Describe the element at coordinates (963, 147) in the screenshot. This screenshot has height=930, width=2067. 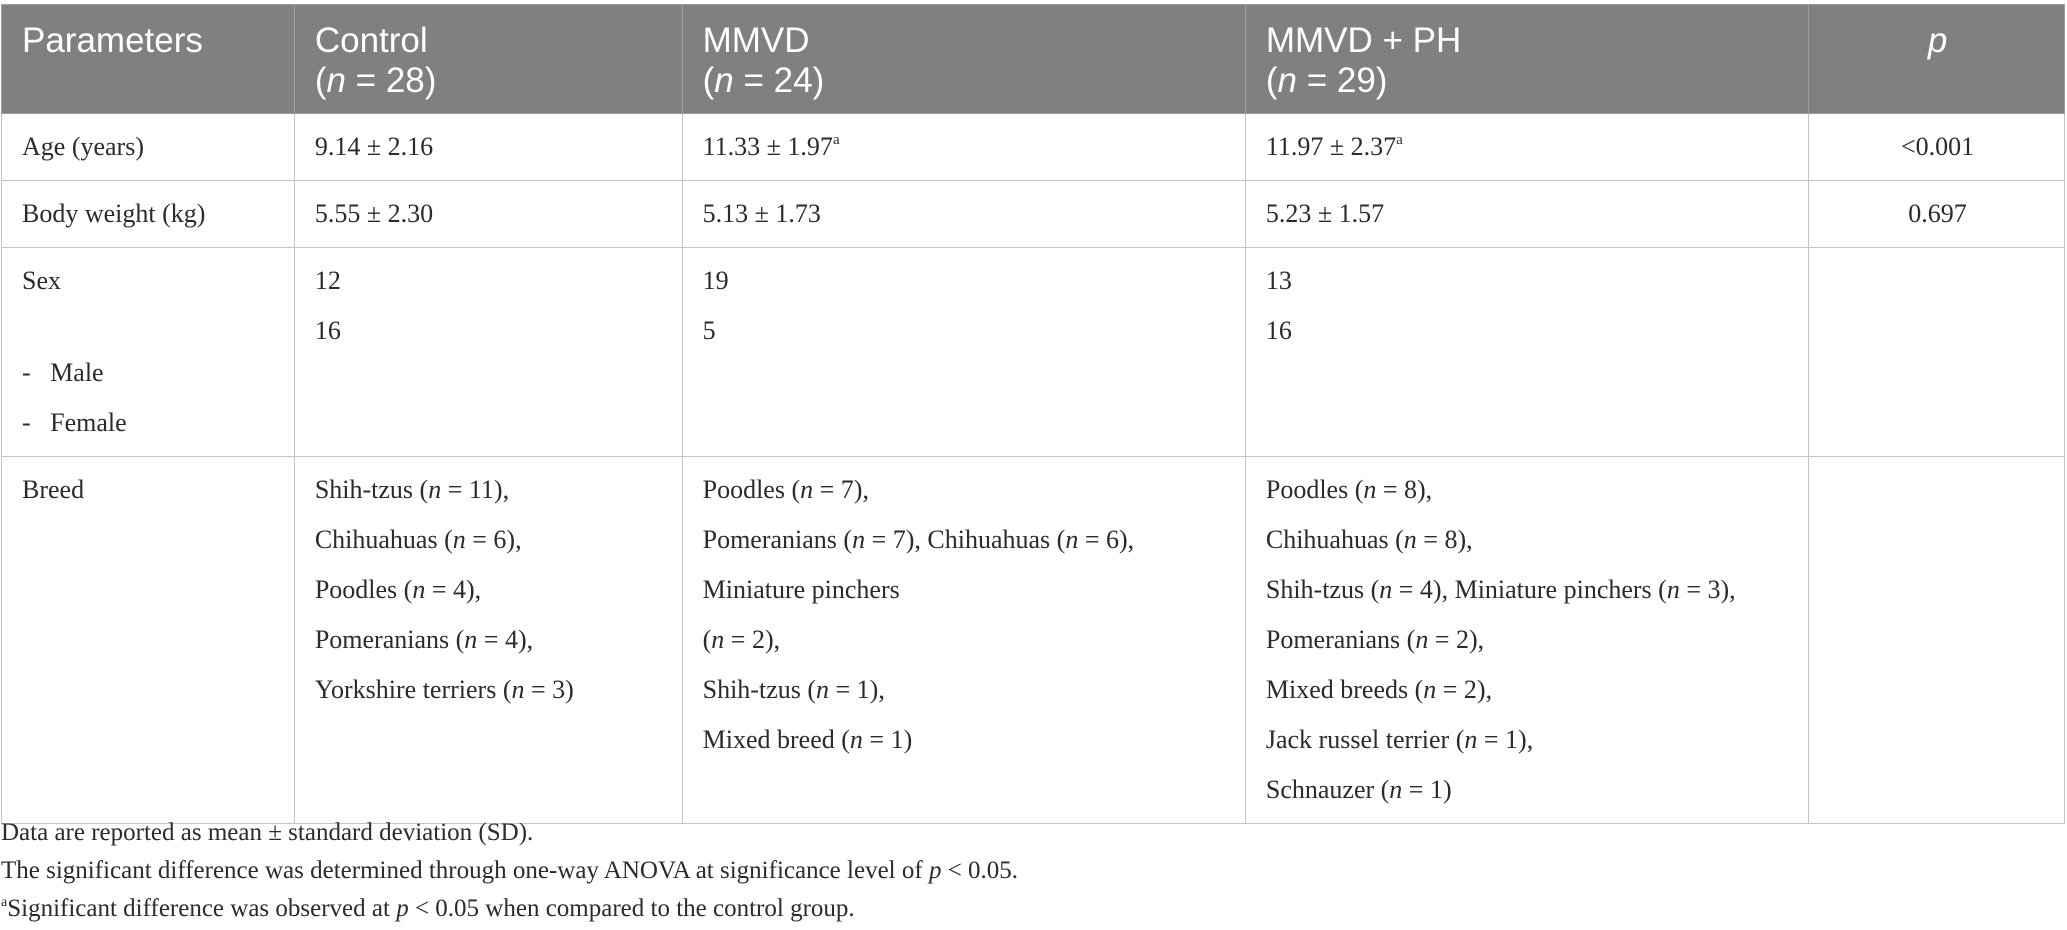
I see `age-mmvd: 11.33 ± 1.97a` at that location.